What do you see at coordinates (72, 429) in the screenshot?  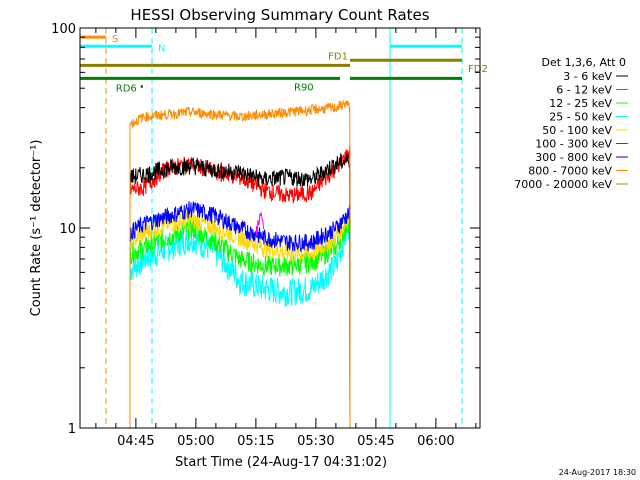 I see `y-tick-label: 1` at bounding box center [72, 429].